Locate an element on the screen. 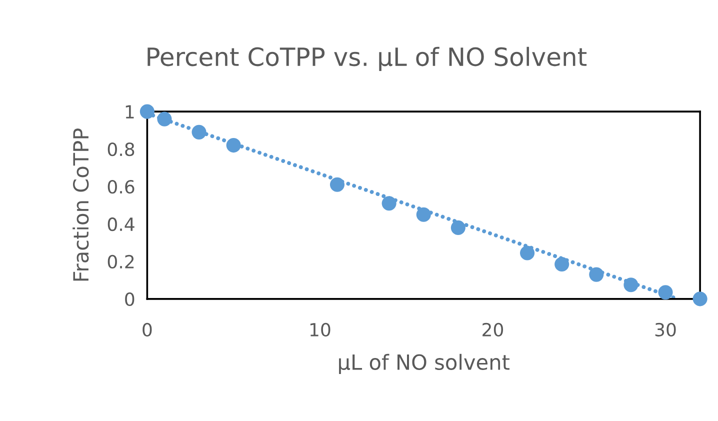  chart-title: Percent CoTPP vs. µL of NO Solvent is located at coordinates (367, 59).